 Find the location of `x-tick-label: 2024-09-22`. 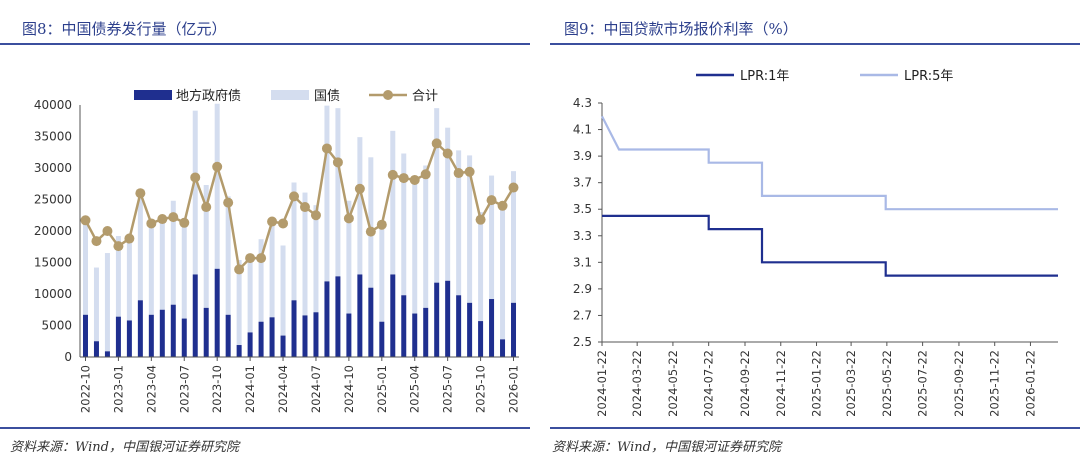

x-tick-label: 2024-09-22 is located at coordinates (745, 383).